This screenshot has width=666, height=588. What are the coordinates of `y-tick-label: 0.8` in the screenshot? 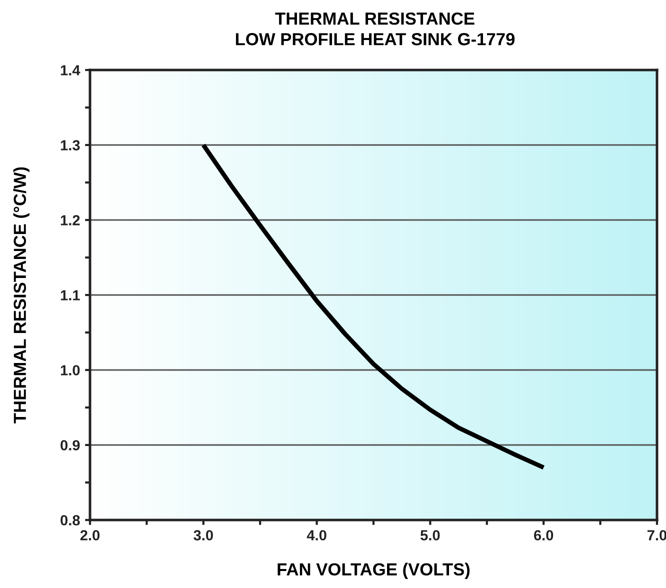 It's located at (70, 520).